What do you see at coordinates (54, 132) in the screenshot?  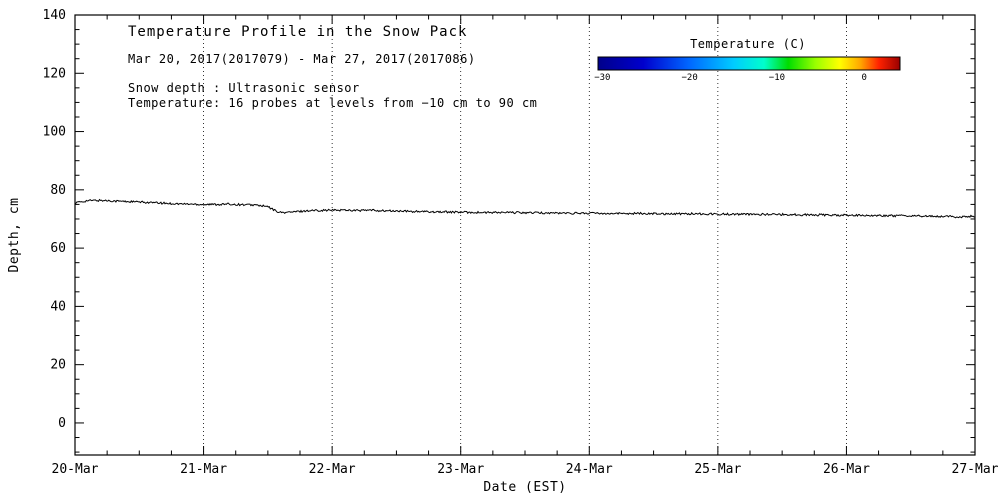 I see `svg-text: 100` at bounding box center [54, 132].